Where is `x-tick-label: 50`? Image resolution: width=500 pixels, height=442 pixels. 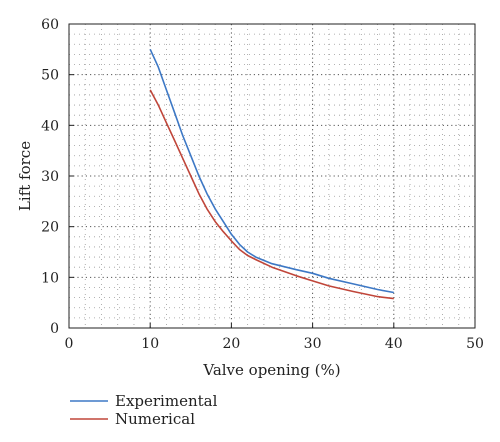 x-tick-label: 50 is located at coordinates (475, 344).